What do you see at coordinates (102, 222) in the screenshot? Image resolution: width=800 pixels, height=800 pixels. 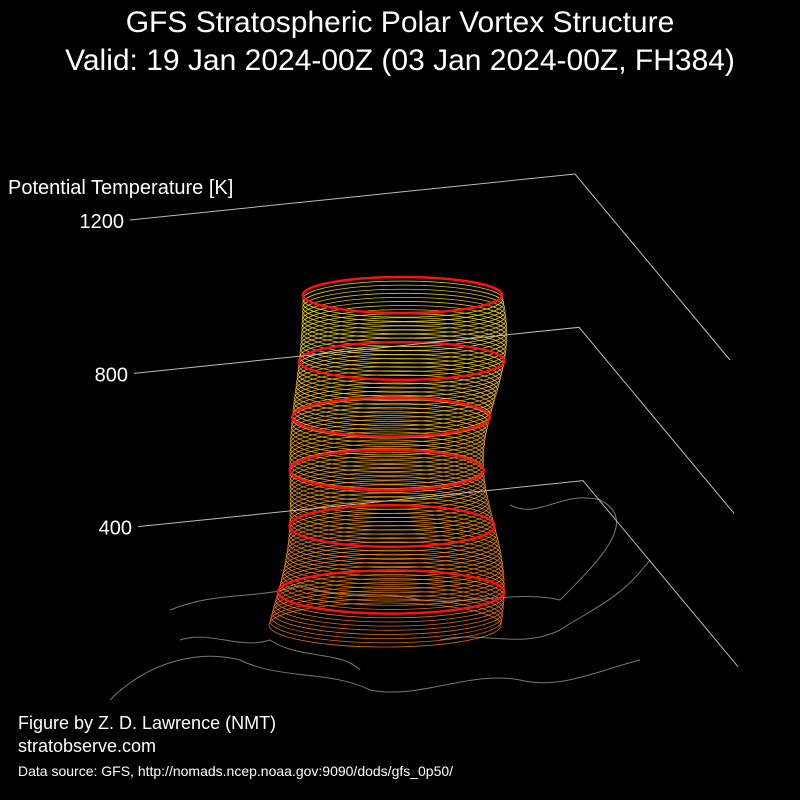 I see `z-tick-label: 1200` at bounding box center [102, 222].